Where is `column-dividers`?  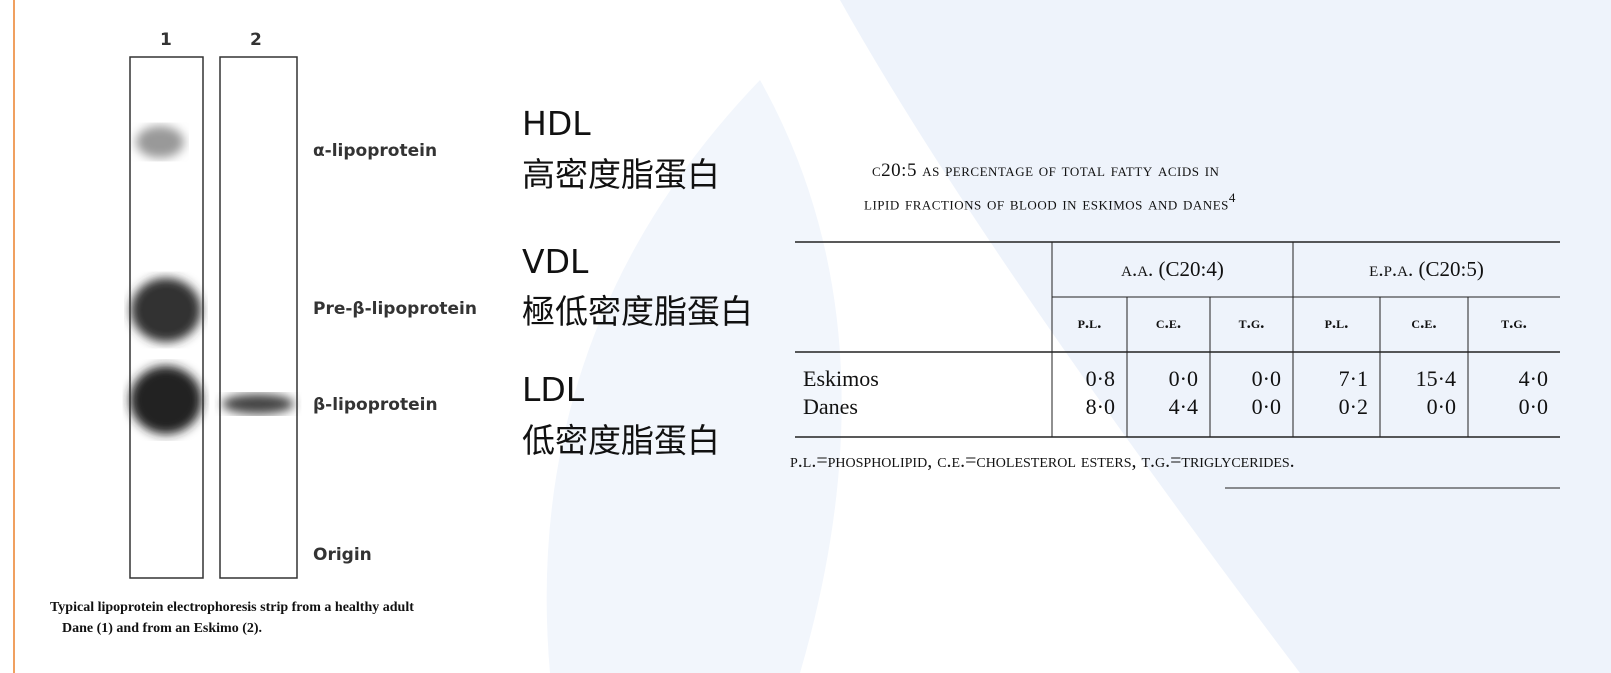 column-dividers is located at coordinates (1260, 339).